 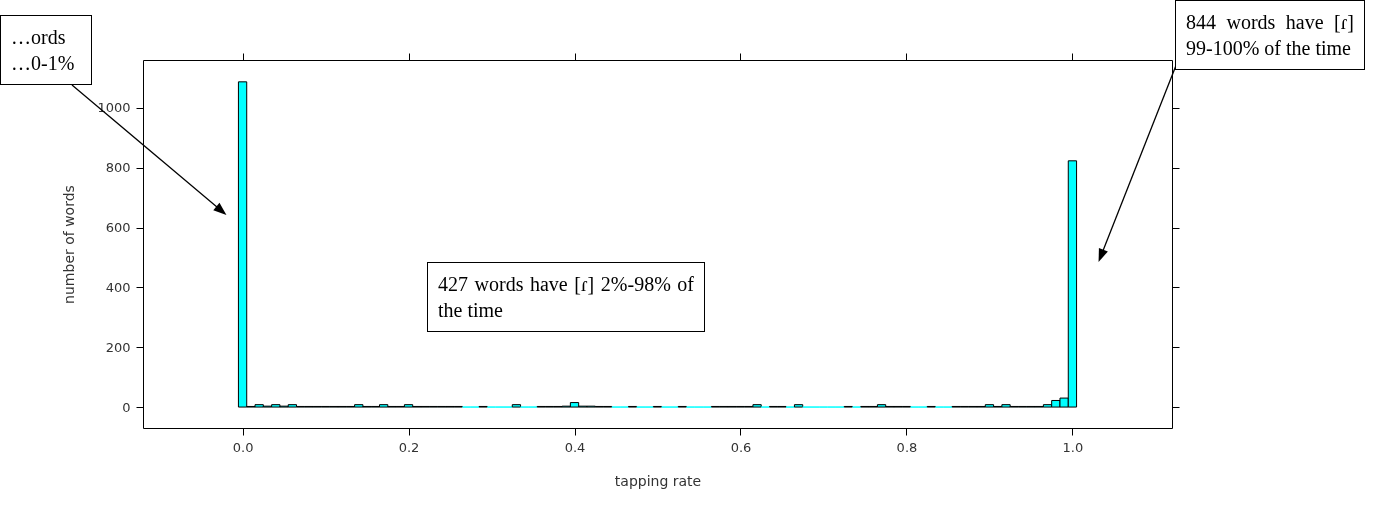 I want to click on annotation: 427 words have [ɾ] 2%-98% of the time, so click(x=566, y=297).